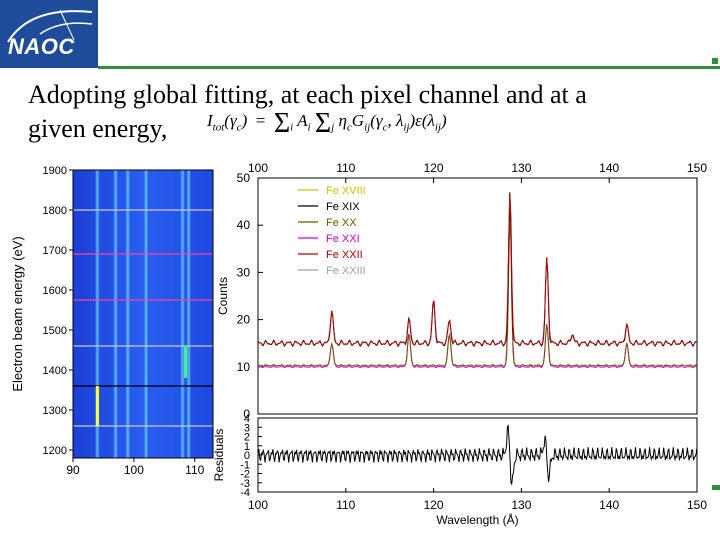 The width and height of the screenshot is (720, 540). I want to click on heatmap-x-tick-label: 90, so click(73, 470).